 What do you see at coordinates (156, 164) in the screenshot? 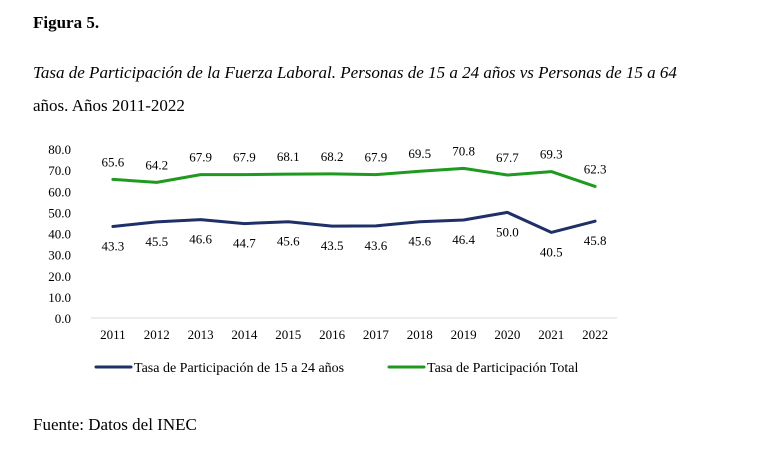
I see `data-label: 64.2` at bounding box center [156, 164].